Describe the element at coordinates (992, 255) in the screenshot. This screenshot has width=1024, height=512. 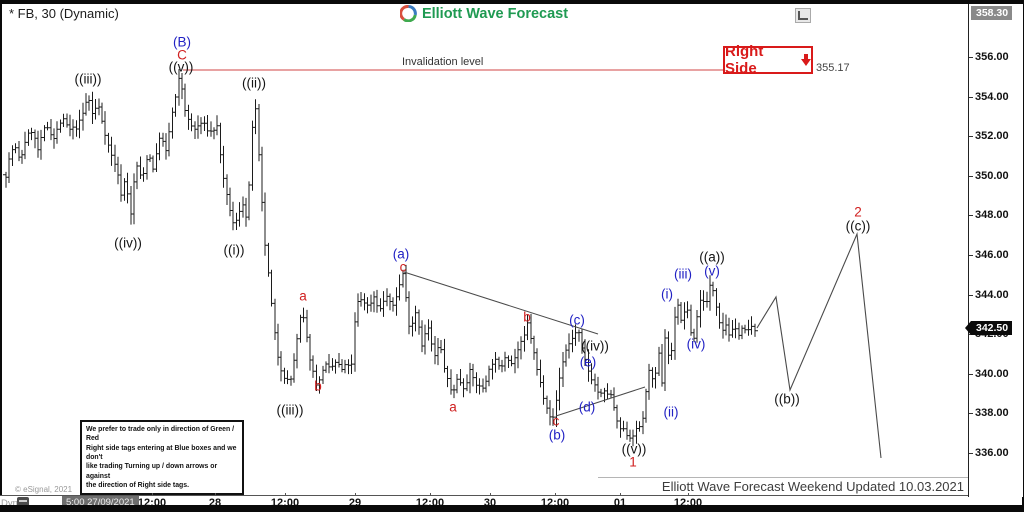
I see `price-tick-label: 346.00` at that location.